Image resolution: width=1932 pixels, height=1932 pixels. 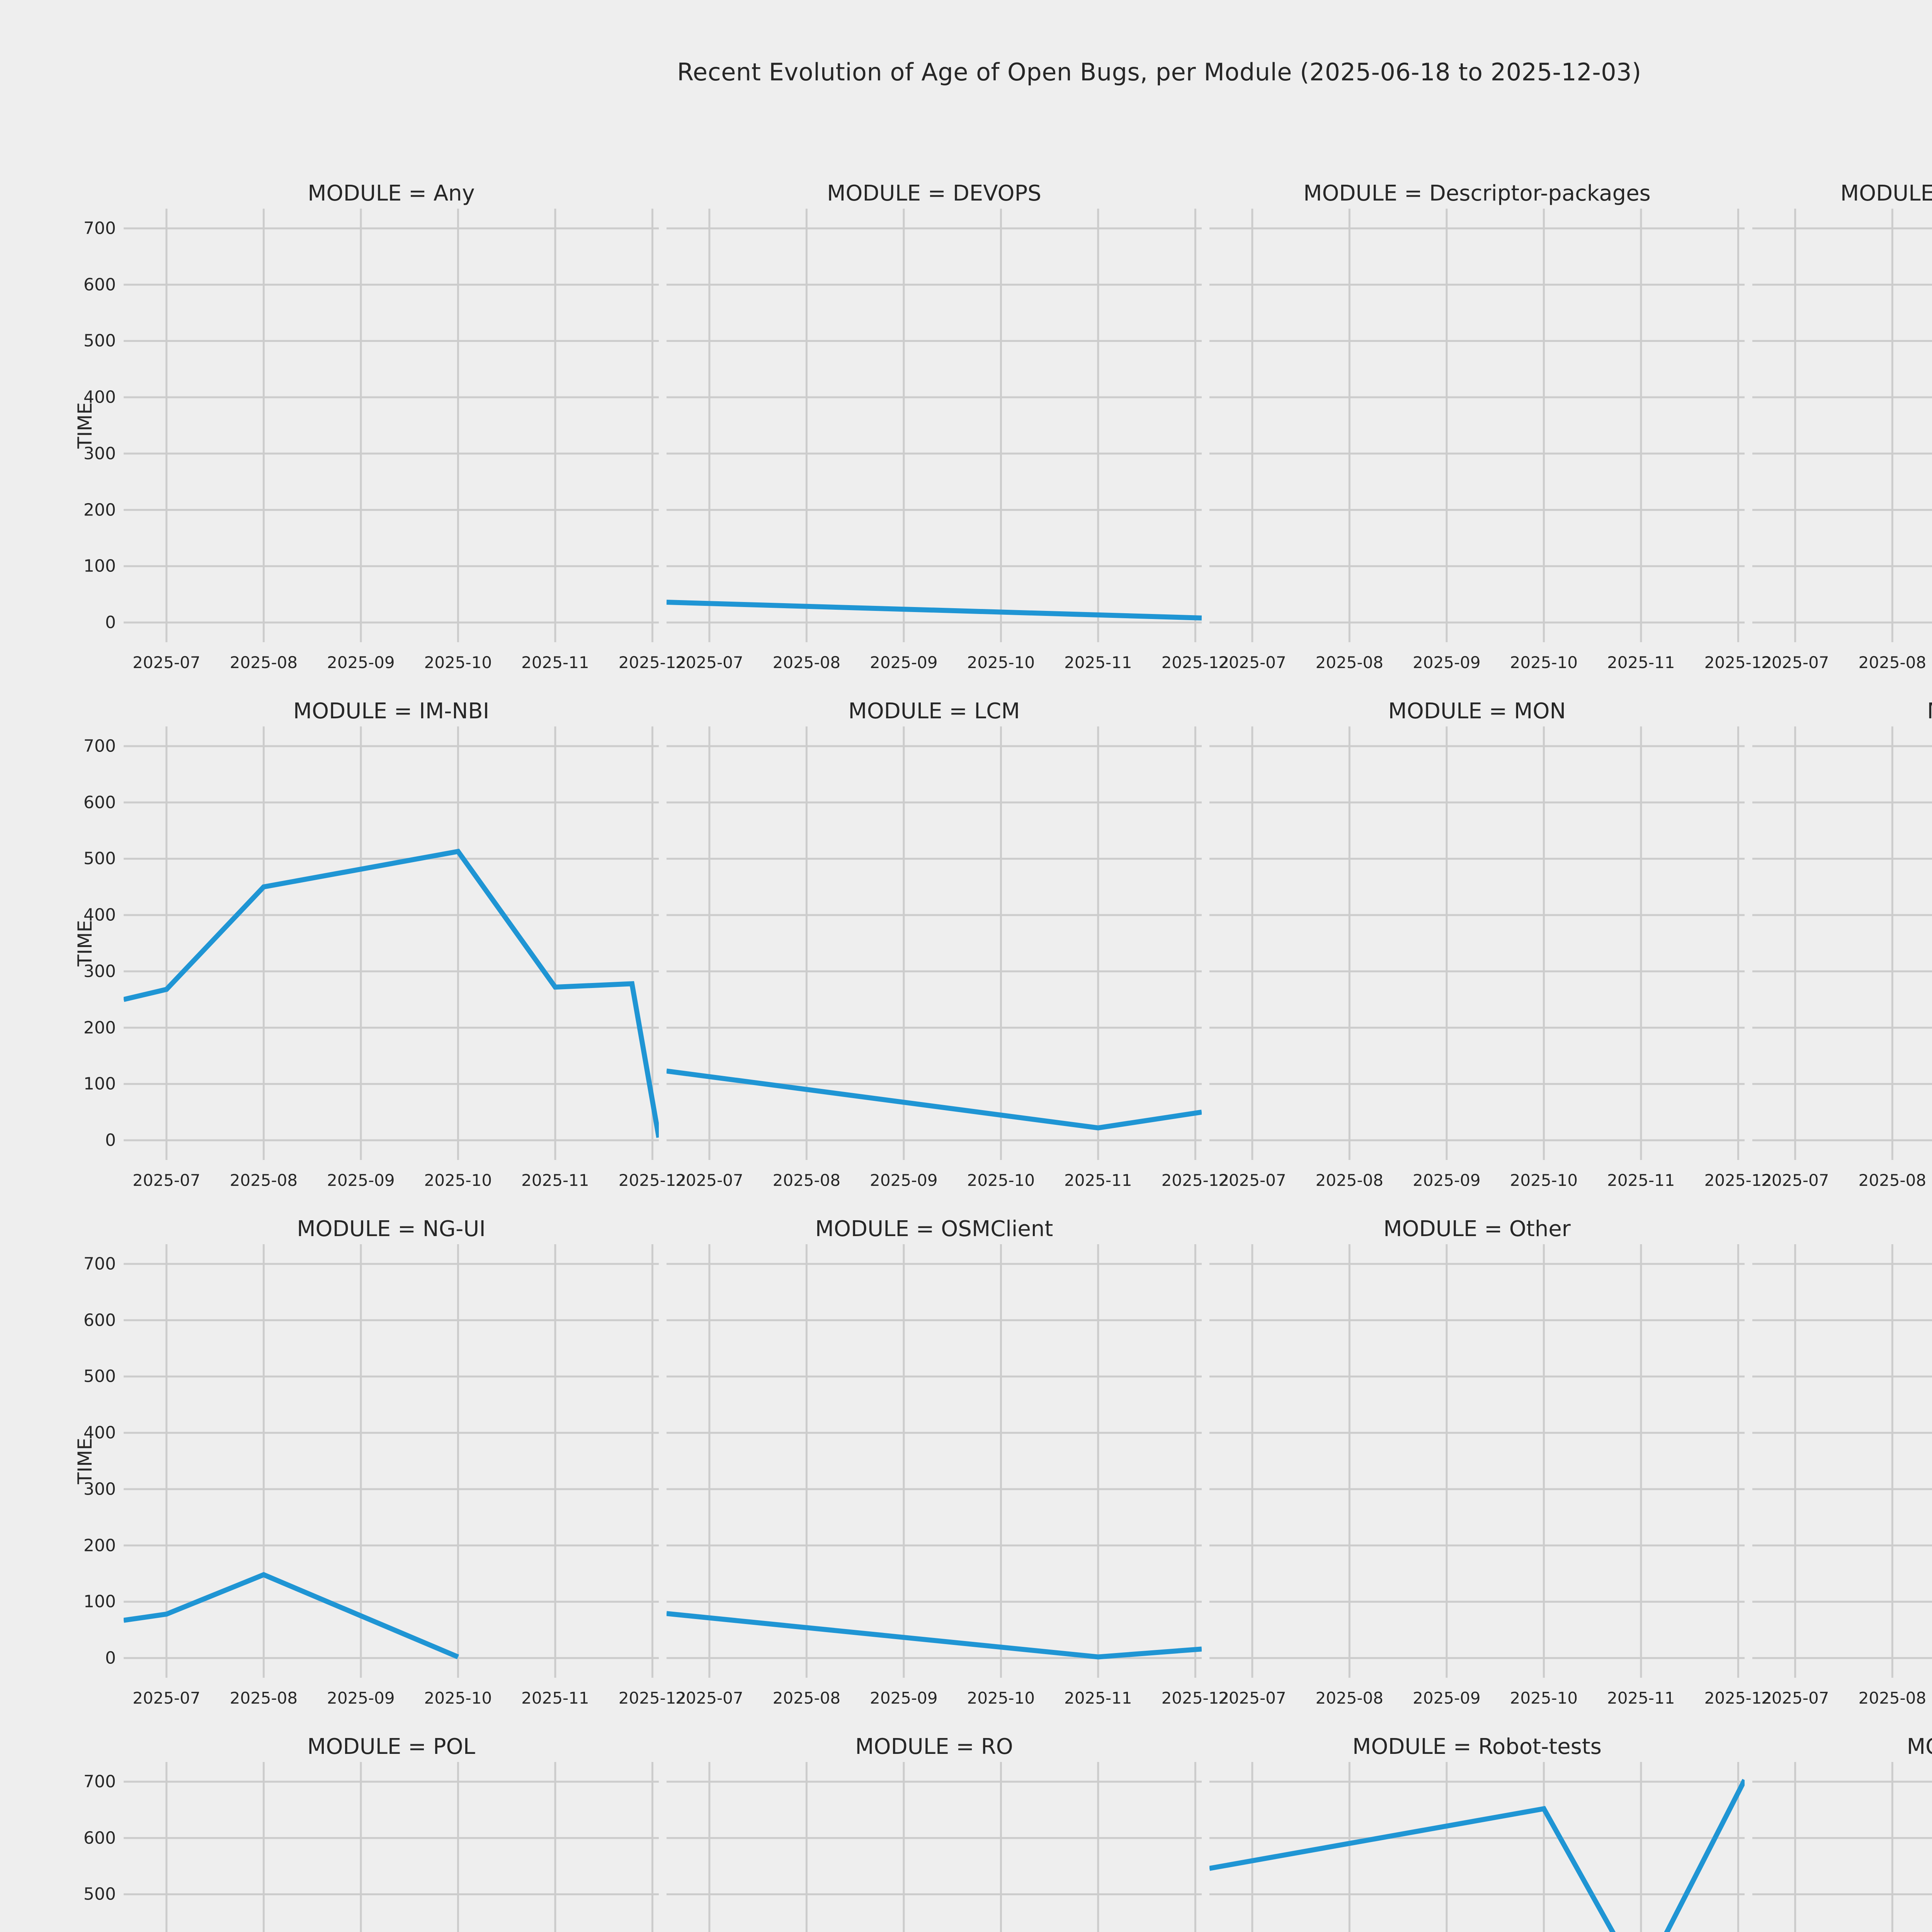 I want to click on subplot-title: MODULE = PLA, so click(x=1842, y=1229).